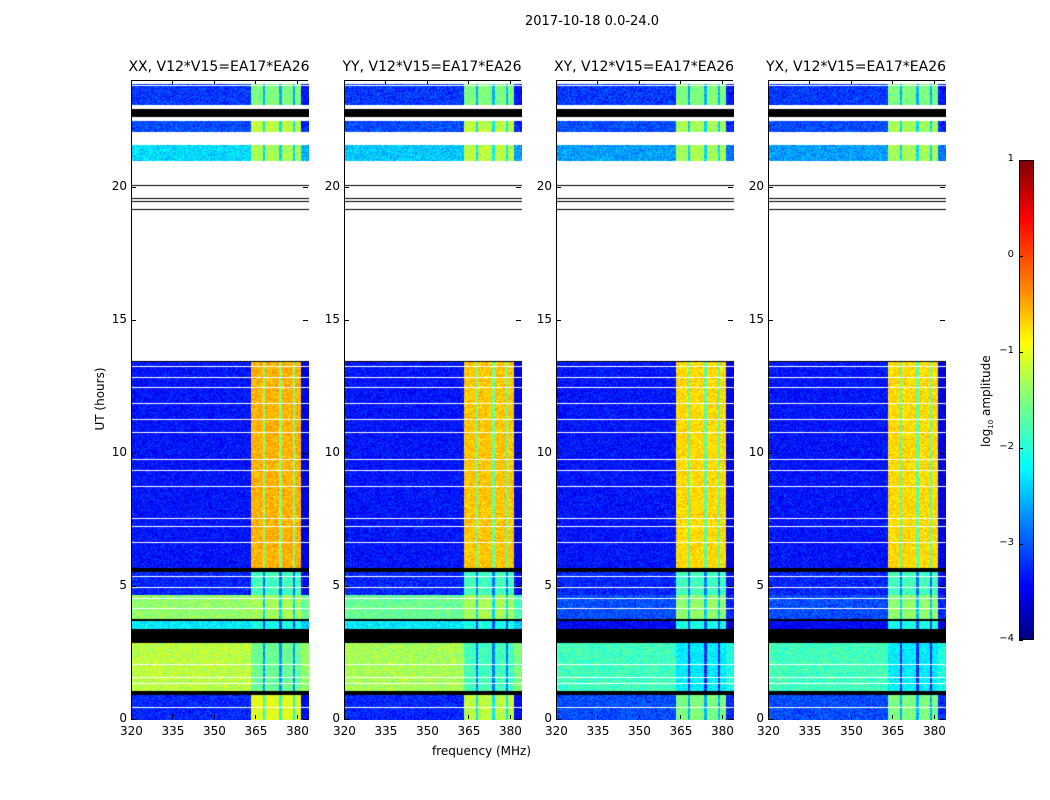  Describe the element at coordinates (100, 399) in the screenshot. I see `y-axis-label: UT (hours)` at that location.